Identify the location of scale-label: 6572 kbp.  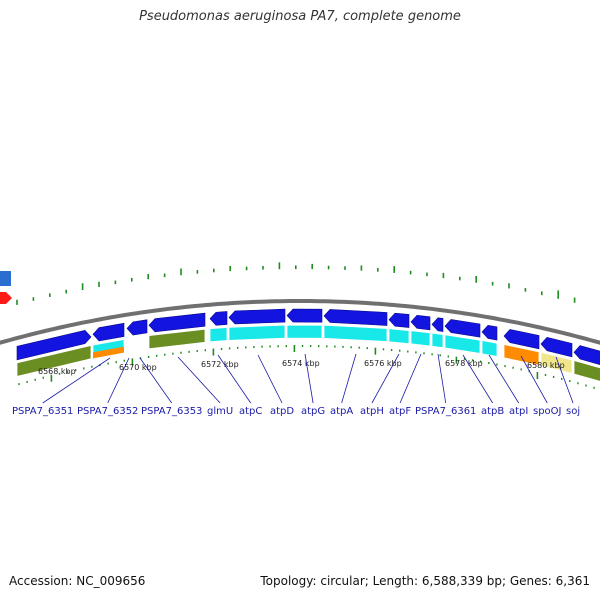
(220, 364).